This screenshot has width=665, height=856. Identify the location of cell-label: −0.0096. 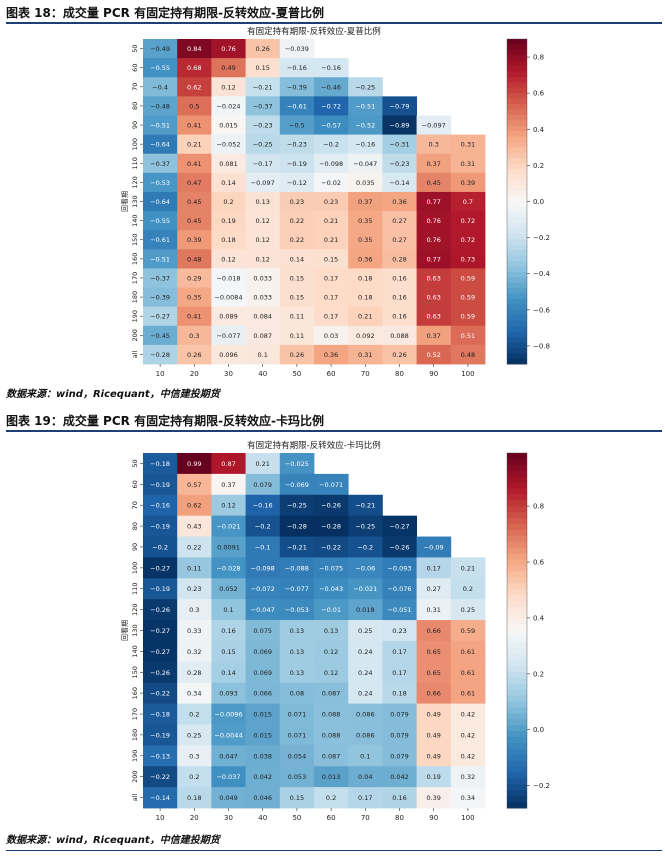
(228, 715).